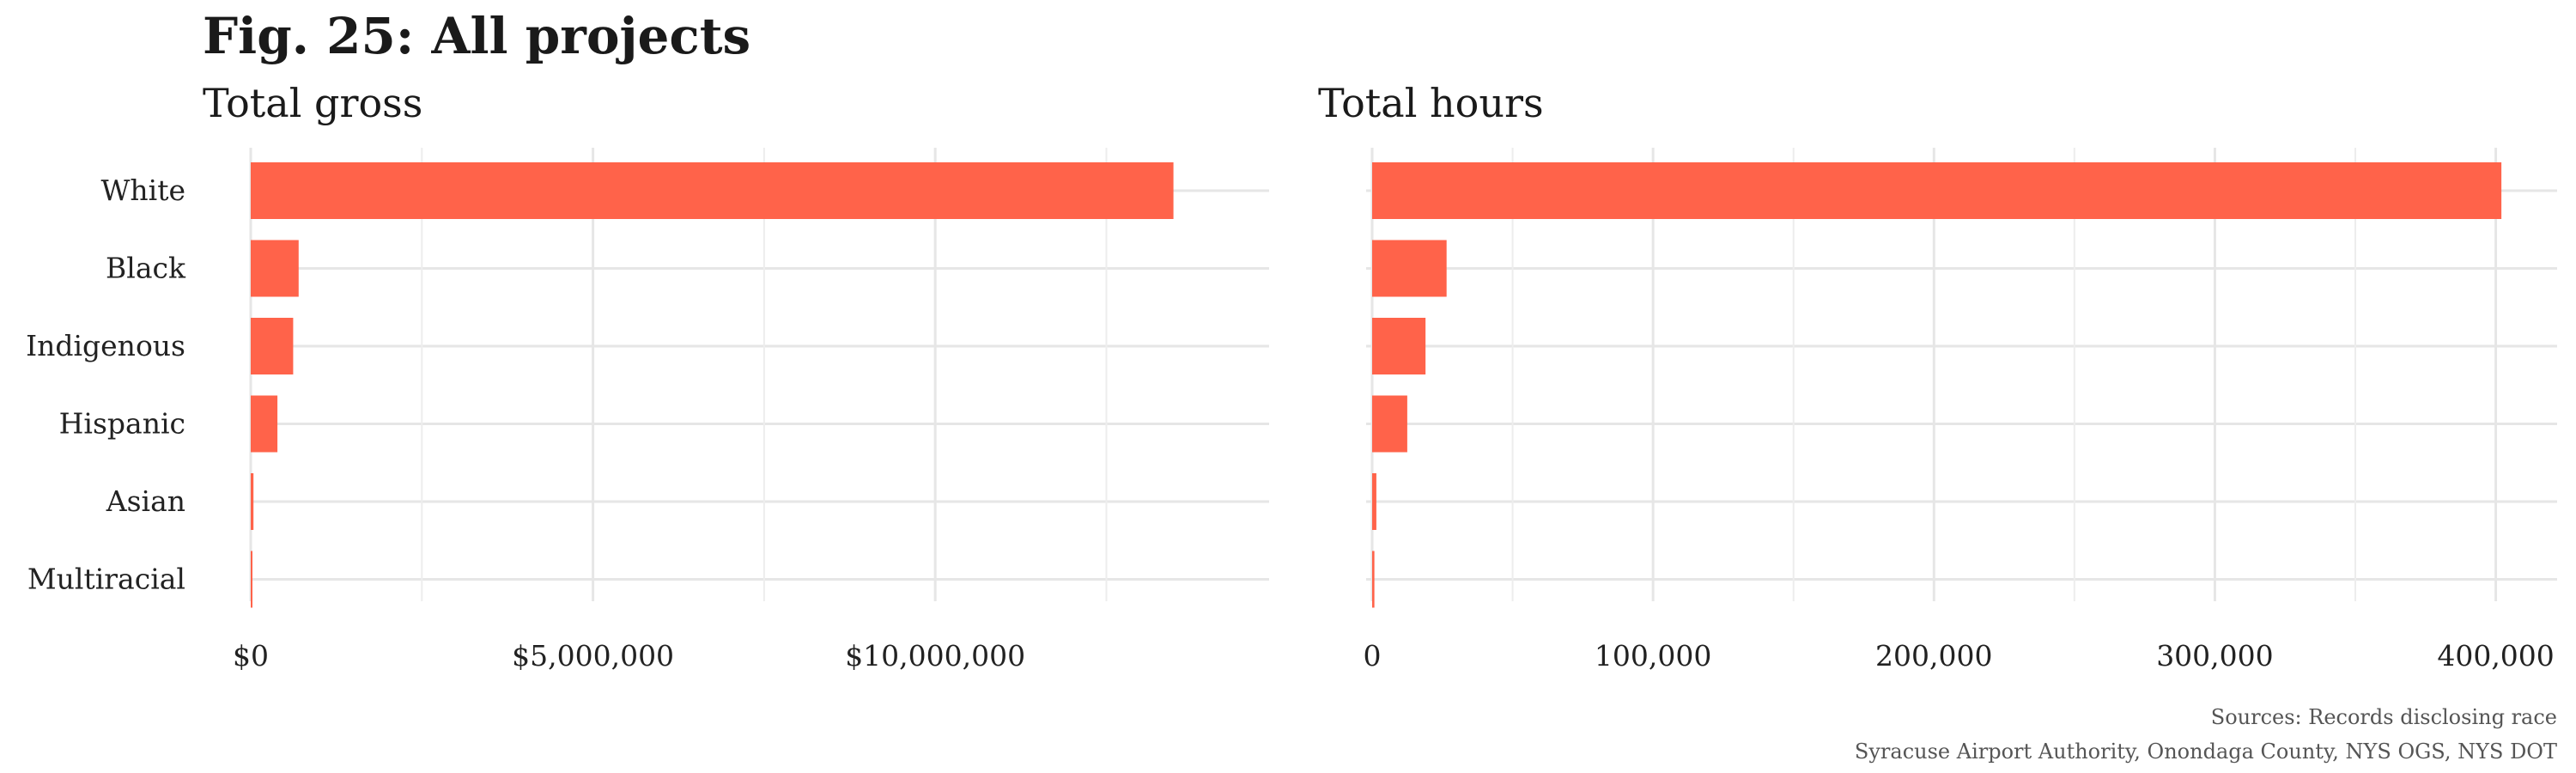 This screenshot has height=773, width=2576. I want to click on x-tick-label: 100,000, so click(1653, 656).